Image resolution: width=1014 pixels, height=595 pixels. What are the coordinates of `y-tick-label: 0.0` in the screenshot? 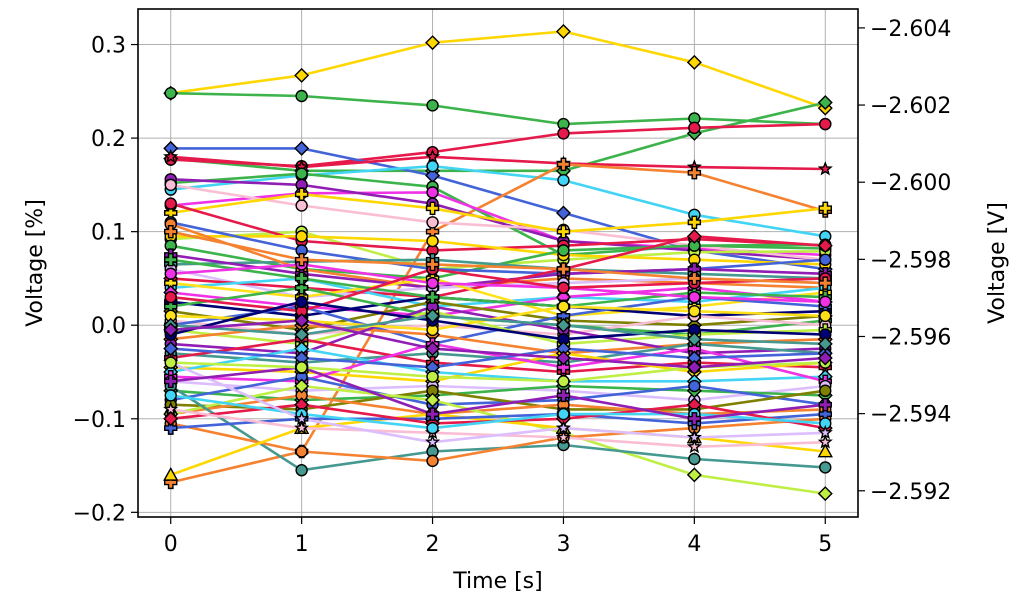 It's located at (108, 326).